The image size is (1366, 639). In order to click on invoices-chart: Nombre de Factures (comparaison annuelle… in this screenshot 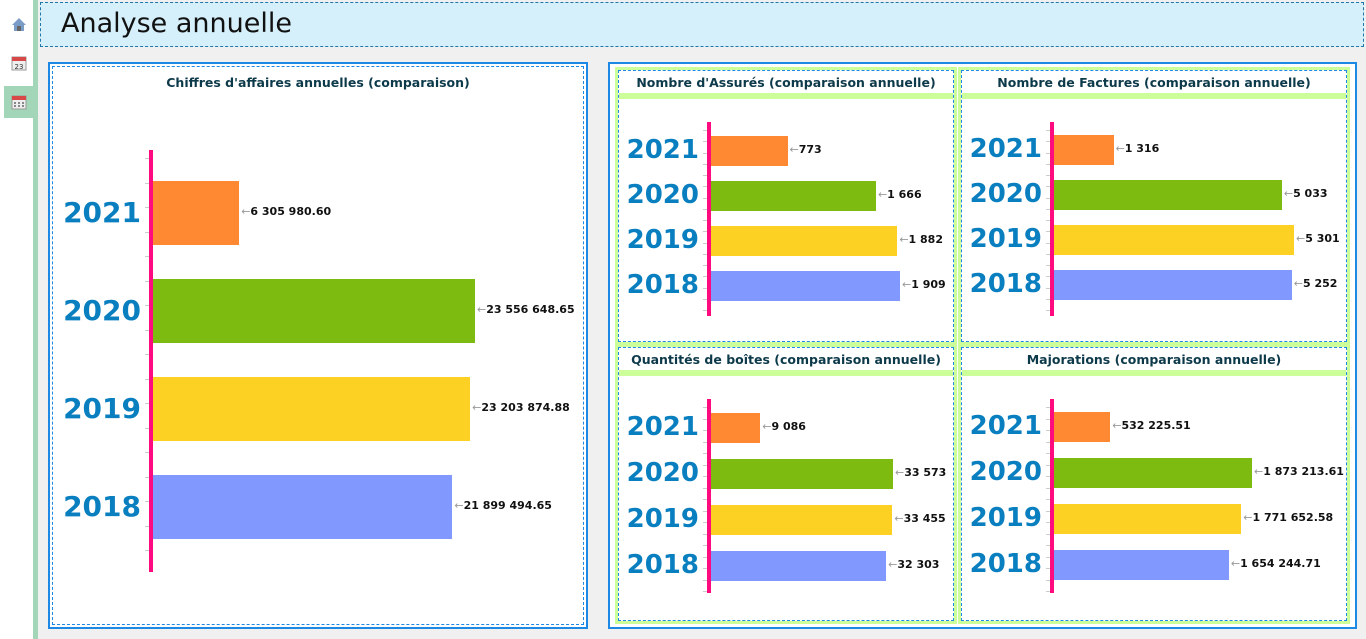, I will do `click(1154, 206)`.